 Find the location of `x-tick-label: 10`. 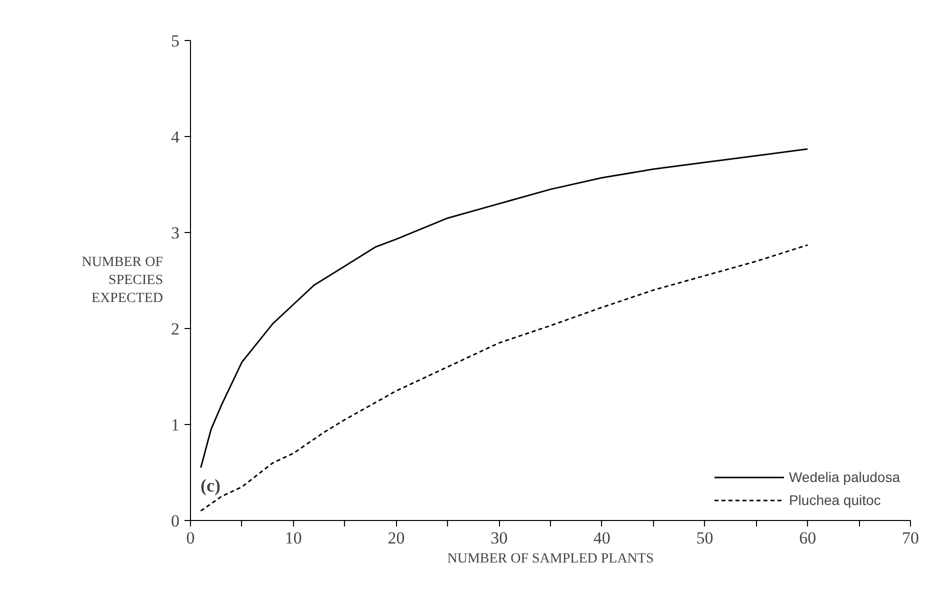

x-tick-label: 10 is located at coordinates (293, 538).